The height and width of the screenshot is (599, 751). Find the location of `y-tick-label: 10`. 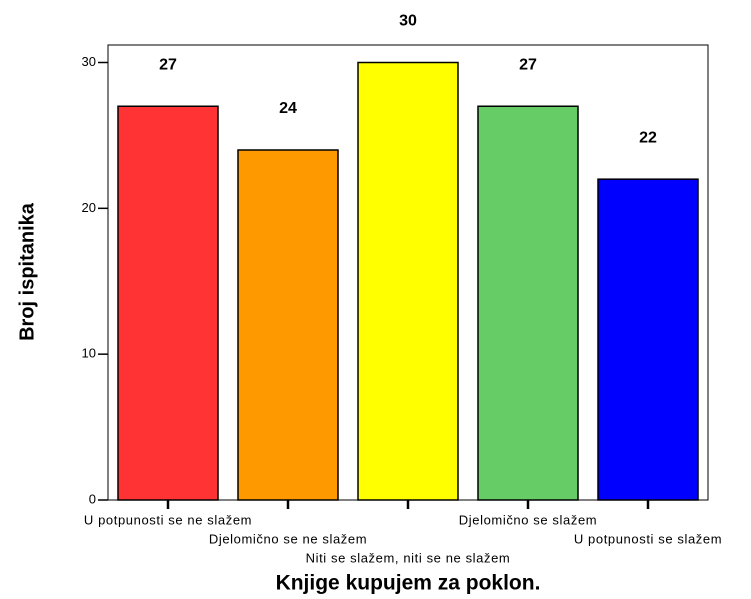

y-tick-label: 10 is located at coordinates (89, 353).